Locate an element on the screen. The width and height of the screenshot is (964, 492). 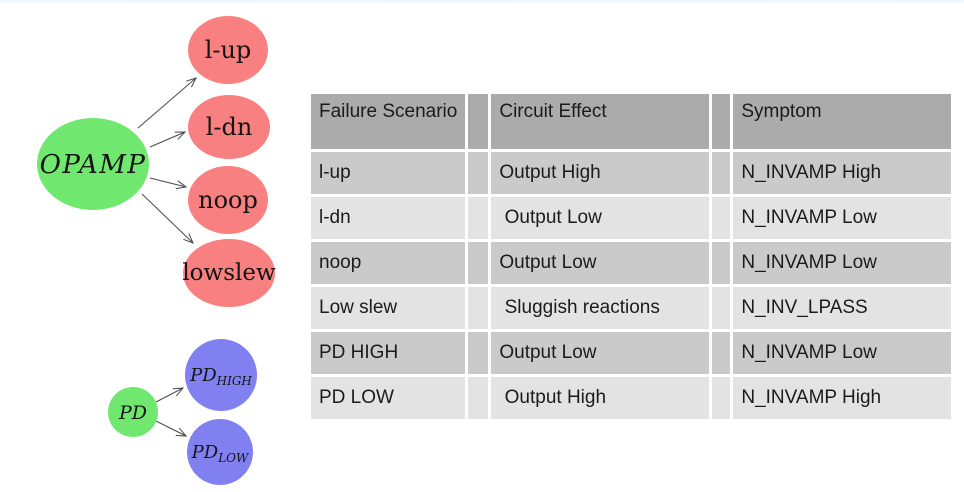
node-pd-label: PD is located at coordinates (132, 413).